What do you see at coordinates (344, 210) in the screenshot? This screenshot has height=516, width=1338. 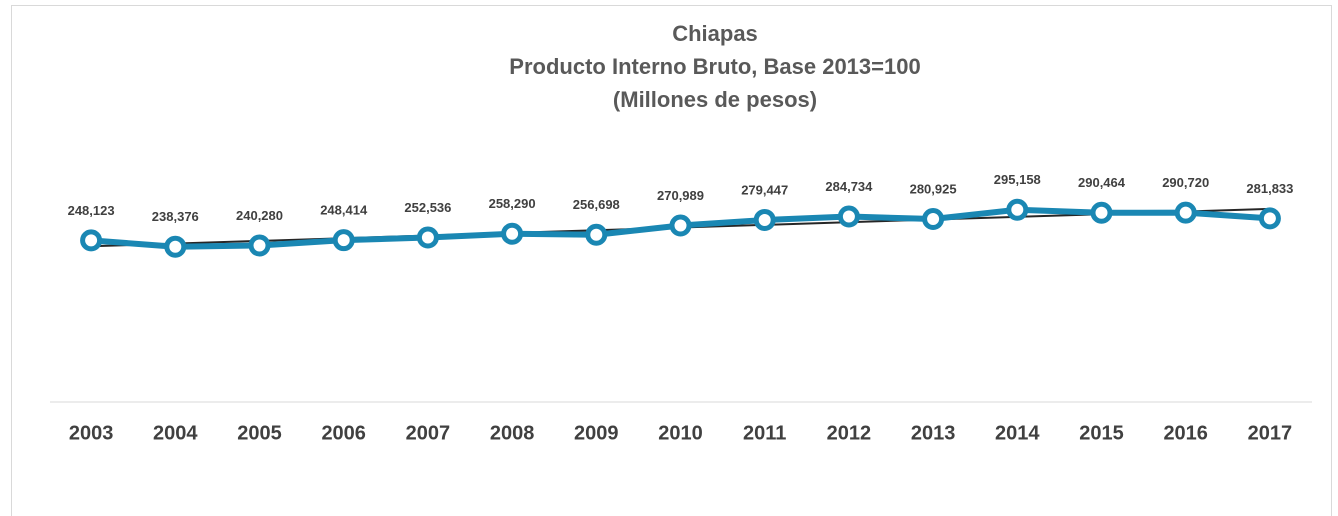 I see `data-label: 248,414` at bounding box center [344, 210].